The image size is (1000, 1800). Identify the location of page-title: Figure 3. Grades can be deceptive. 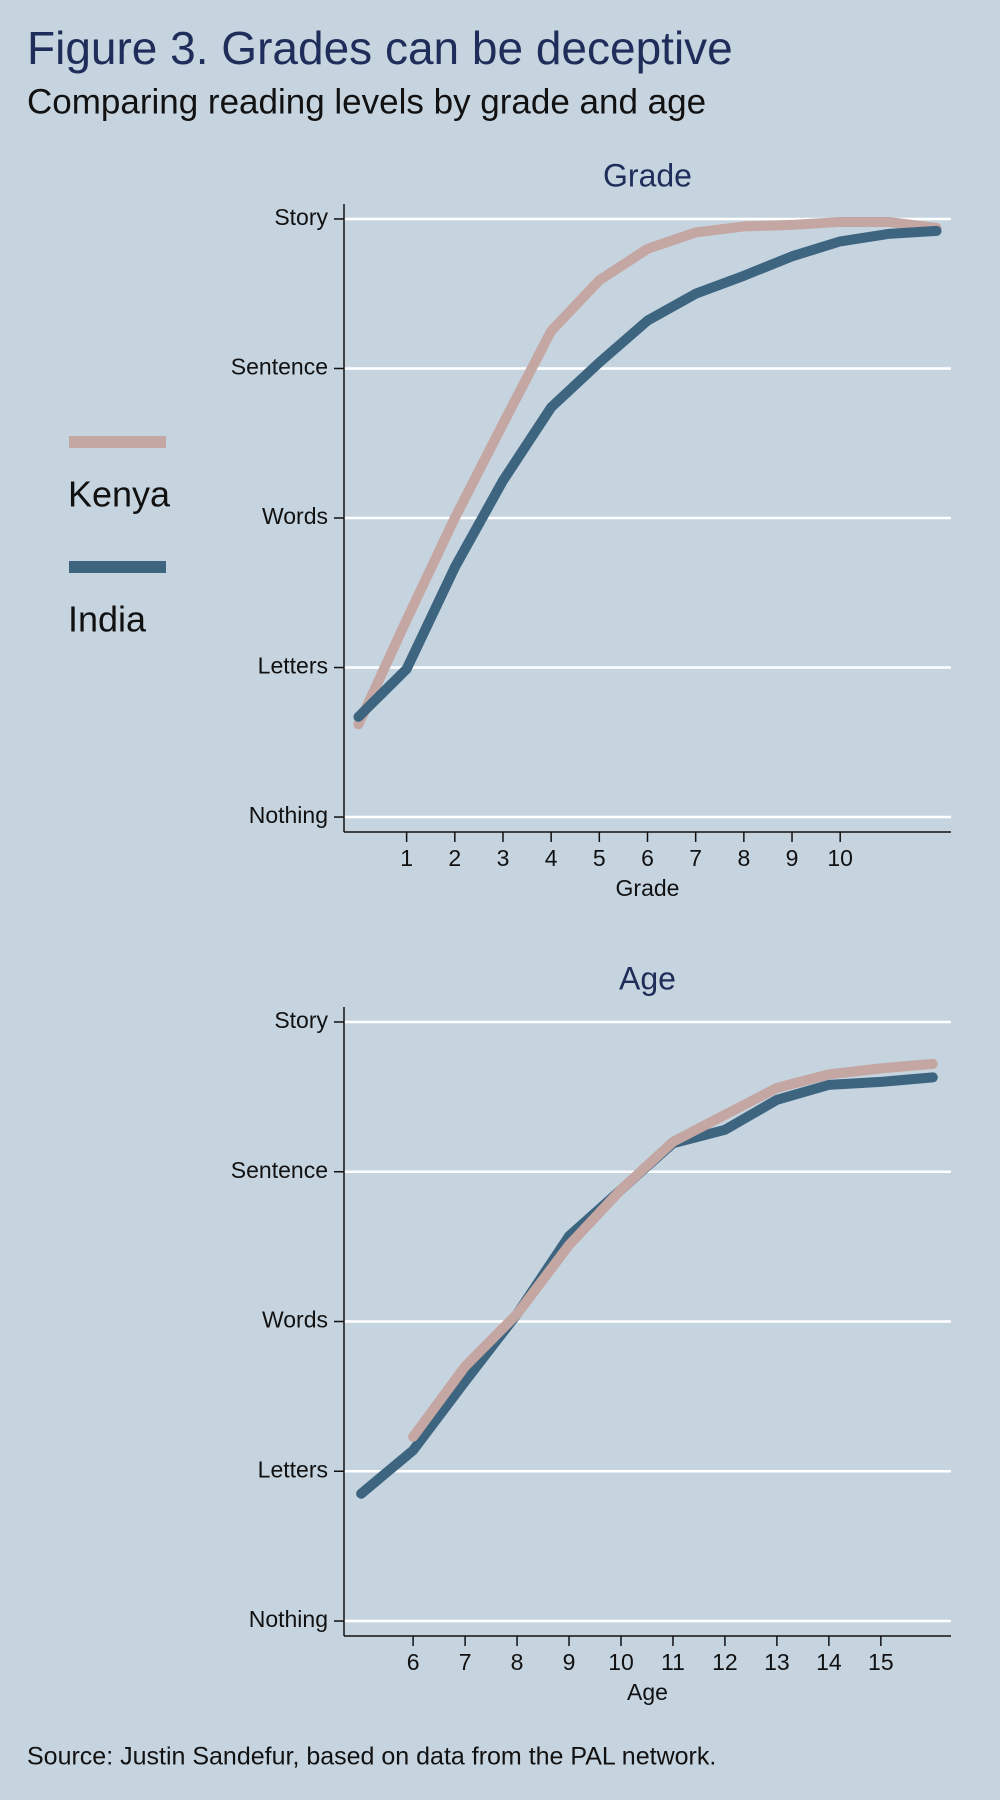
(380, 48).